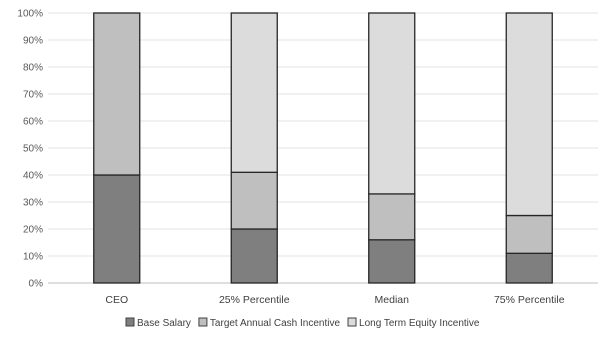  I want to click on y-tick-label: 100%, so click(30, 14).